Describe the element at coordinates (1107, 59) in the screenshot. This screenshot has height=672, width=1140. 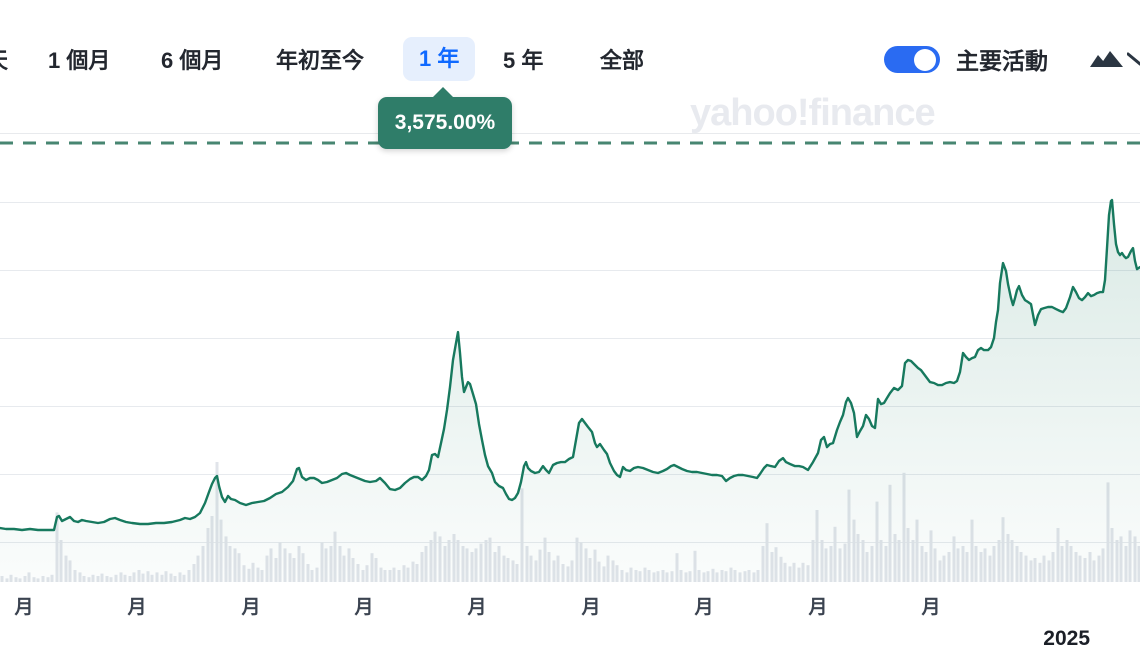
I see `mountain-area-chart-icon` at that location.